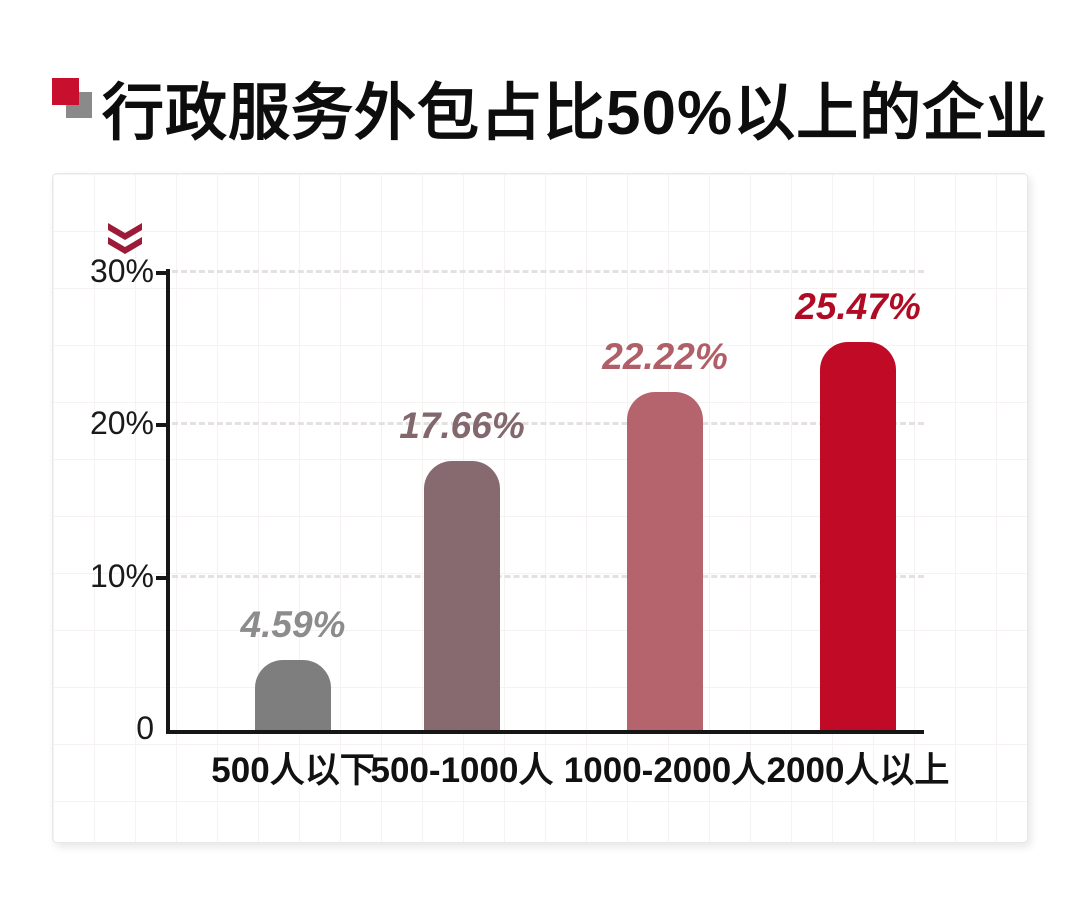 The image size is (1080, 920). What do you see at coordinates (462, 770) in the screenshot?
I see `x-axis-label: 500-1000人` at bounding box center [462, 770].